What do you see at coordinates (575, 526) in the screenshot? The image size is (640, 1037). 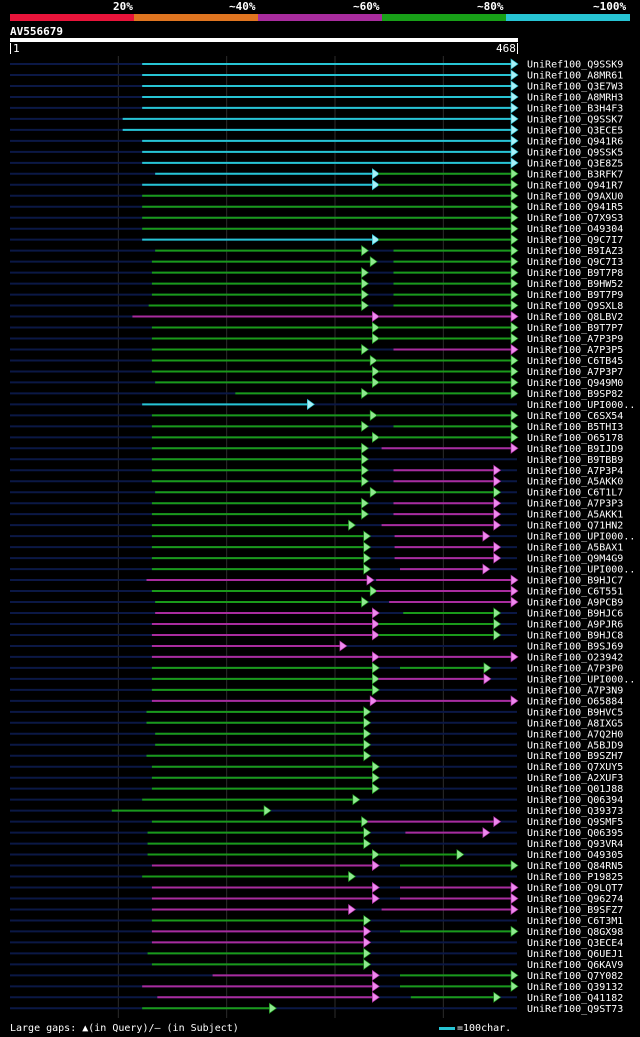 I see `hit-label: UniRef100_Q71HN2` at bounding box center [575, 526].